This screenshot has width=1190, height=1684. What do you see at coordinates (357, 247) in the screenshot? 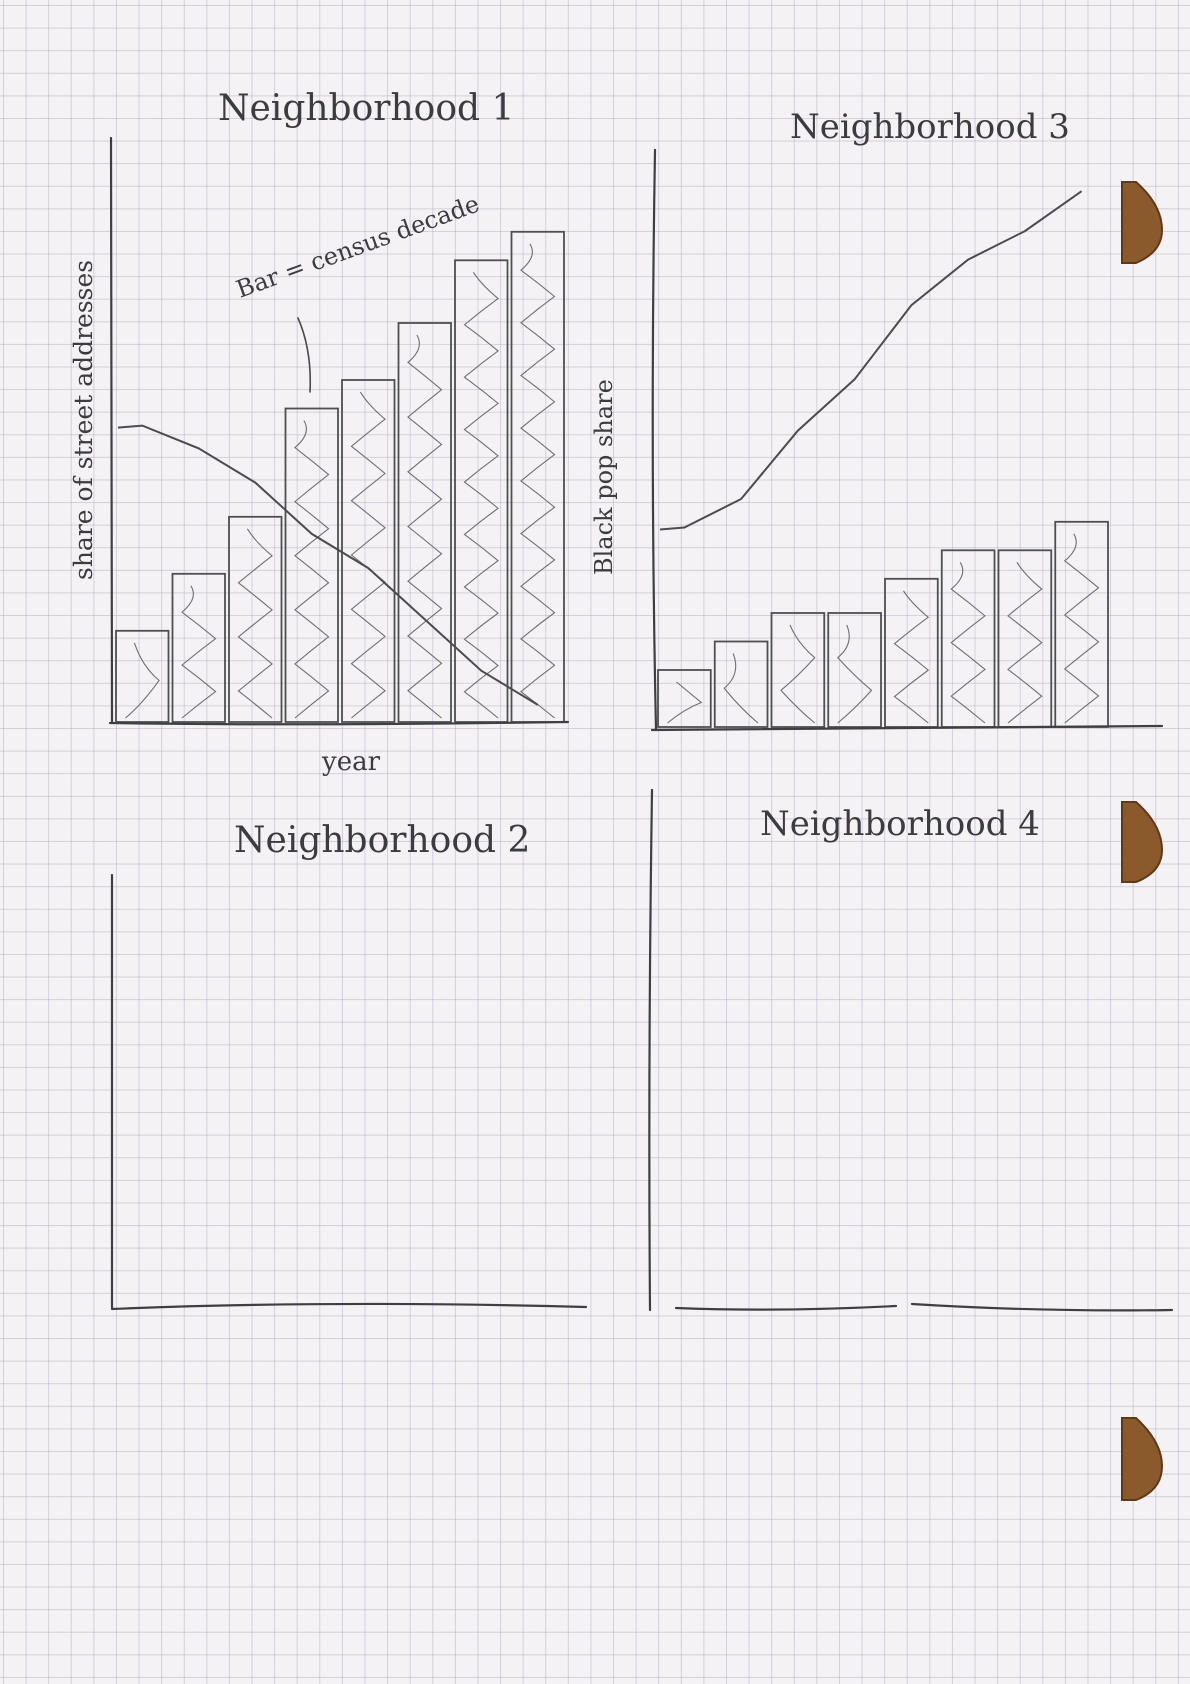
I see `annotation: Bar = census decade` at bounding box center [357, 247].